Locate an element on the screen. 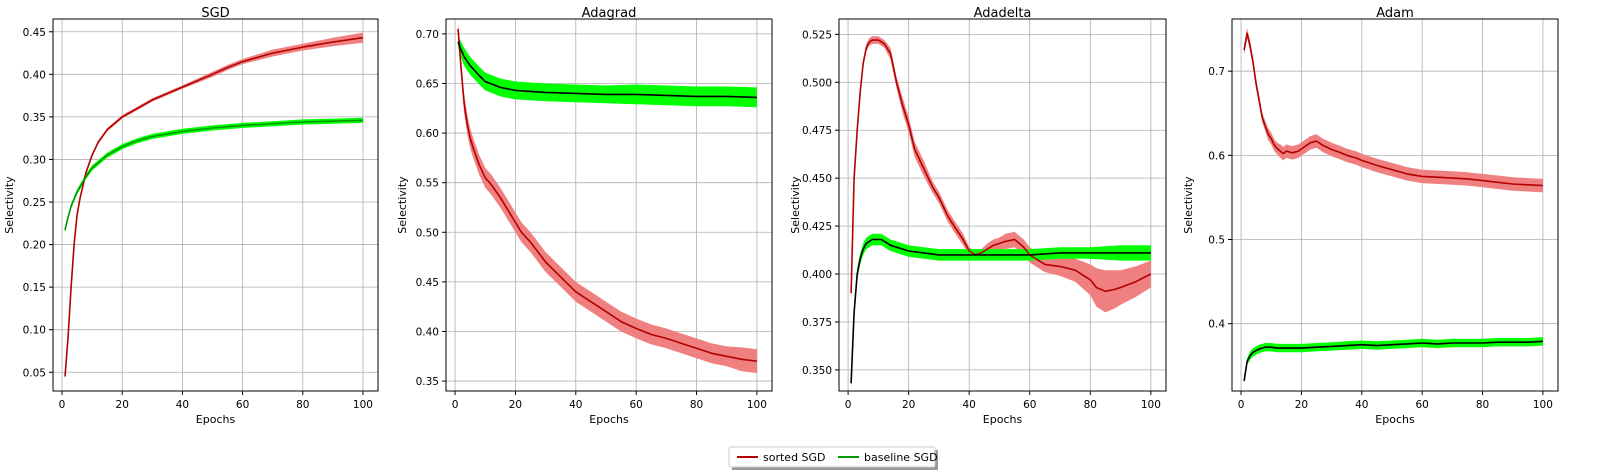 The width and height of the screenshot is (1620, 475). y-tick-label: 0.25 is located at coordinates (34, 203).